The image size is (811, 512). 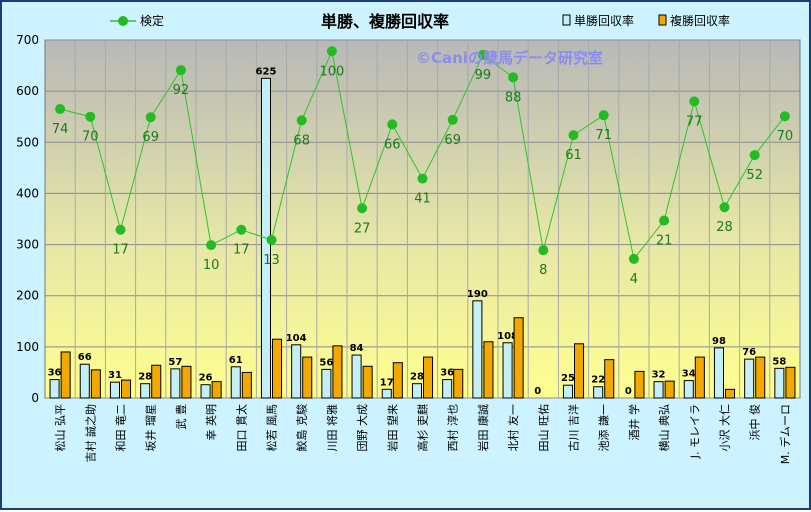 I want to click on bar-tansho-label: 57, so click(x=175, y=362).